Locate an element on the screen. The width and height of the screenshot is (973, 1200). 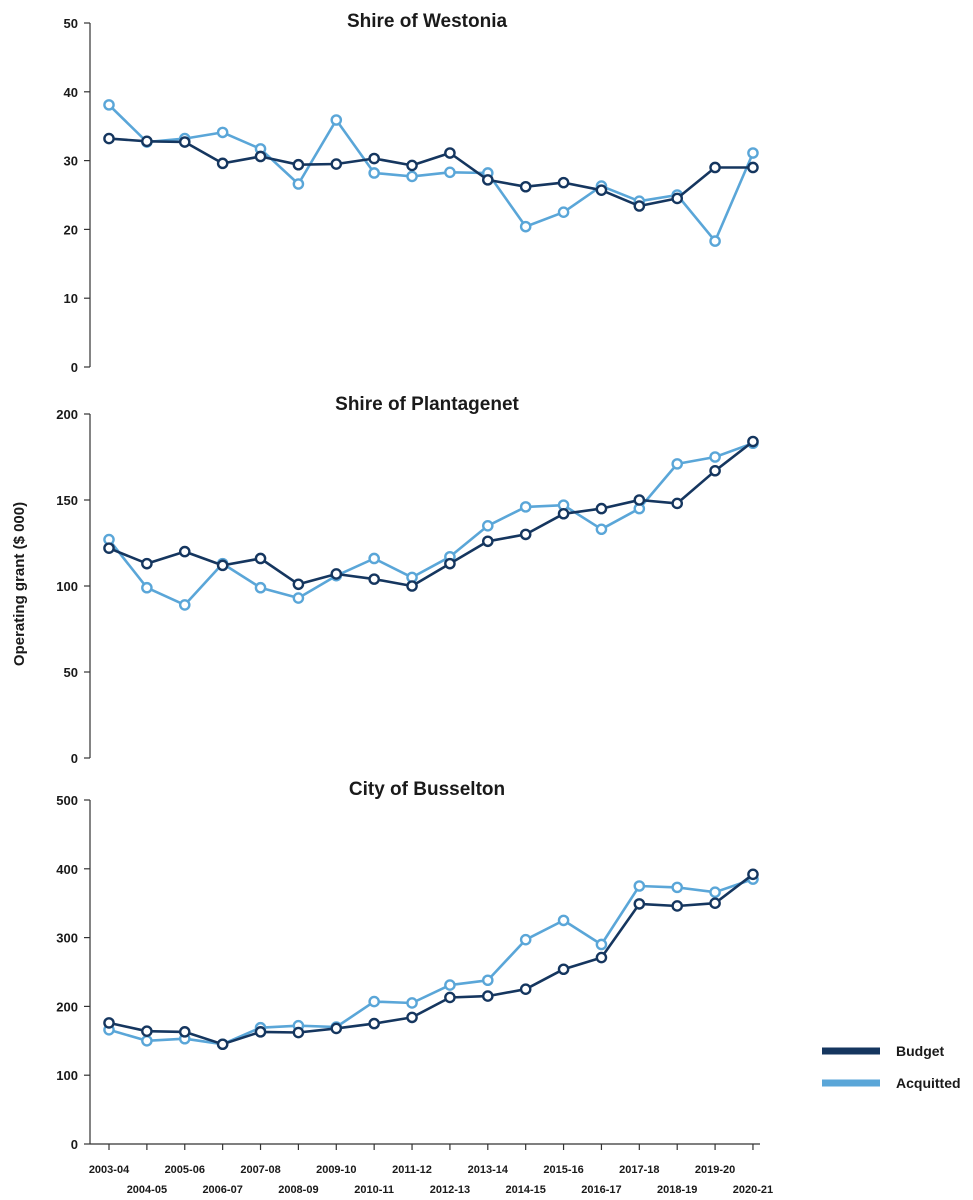
x-tick-label: 2020-21 is located at coordinates (753, 1190).